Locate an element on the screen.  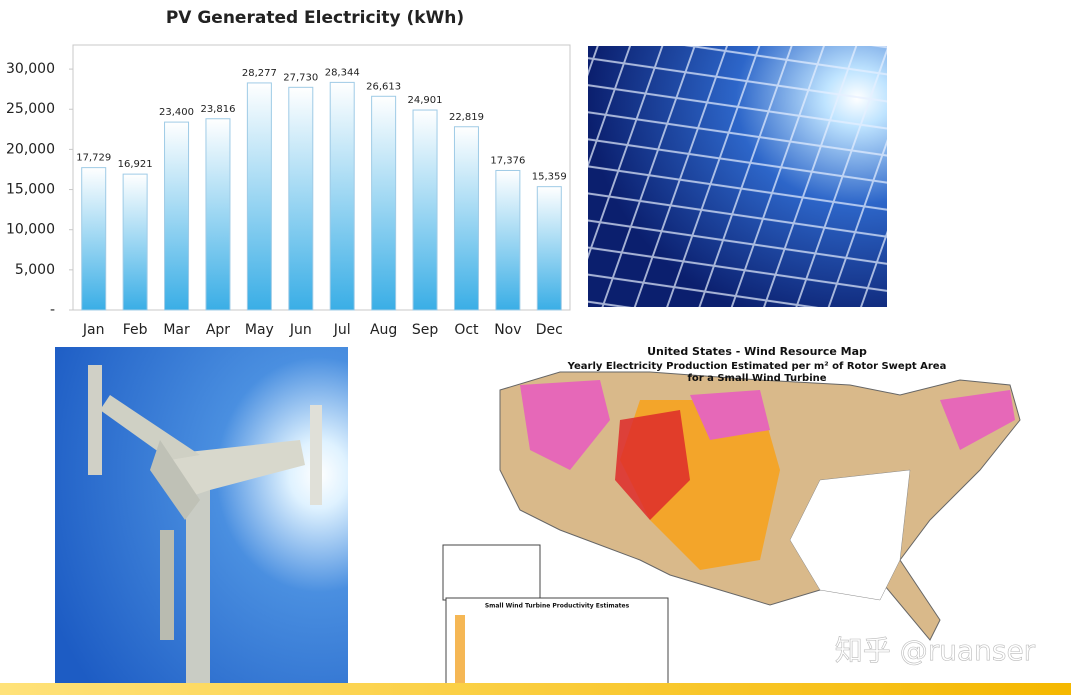
map-title: United States - Wind Resource Map is located at coordinates (757, 351).